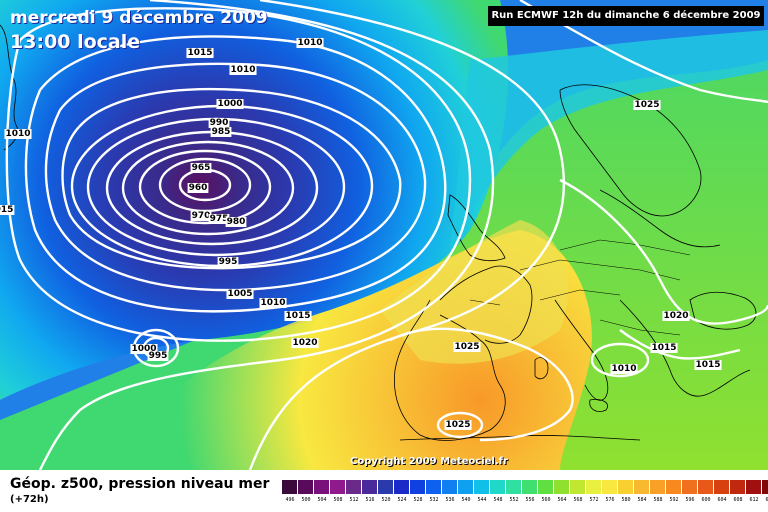 Image resolution: width=768 pixels, height=512 pixels. I want to click on scale-label: 552, so click(514, 500).